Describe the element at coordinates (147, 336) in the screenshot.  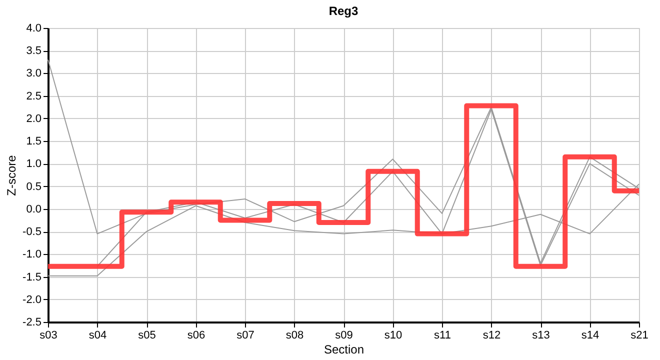
I see `x-tick-label: s05` at that location.